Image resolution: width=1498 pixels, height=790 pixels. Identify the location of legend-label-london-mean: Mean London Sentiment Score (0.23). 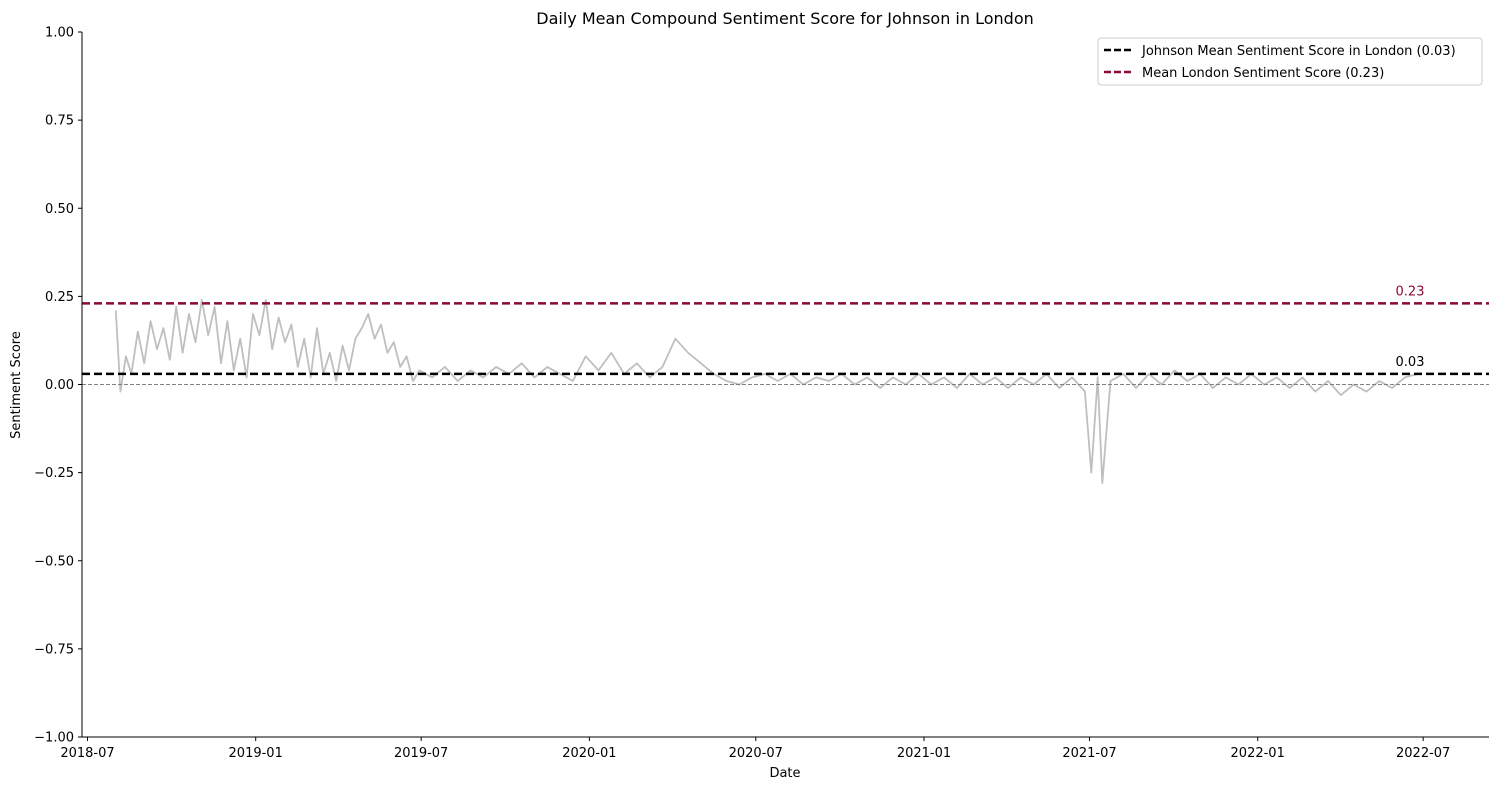
(1263, 73).